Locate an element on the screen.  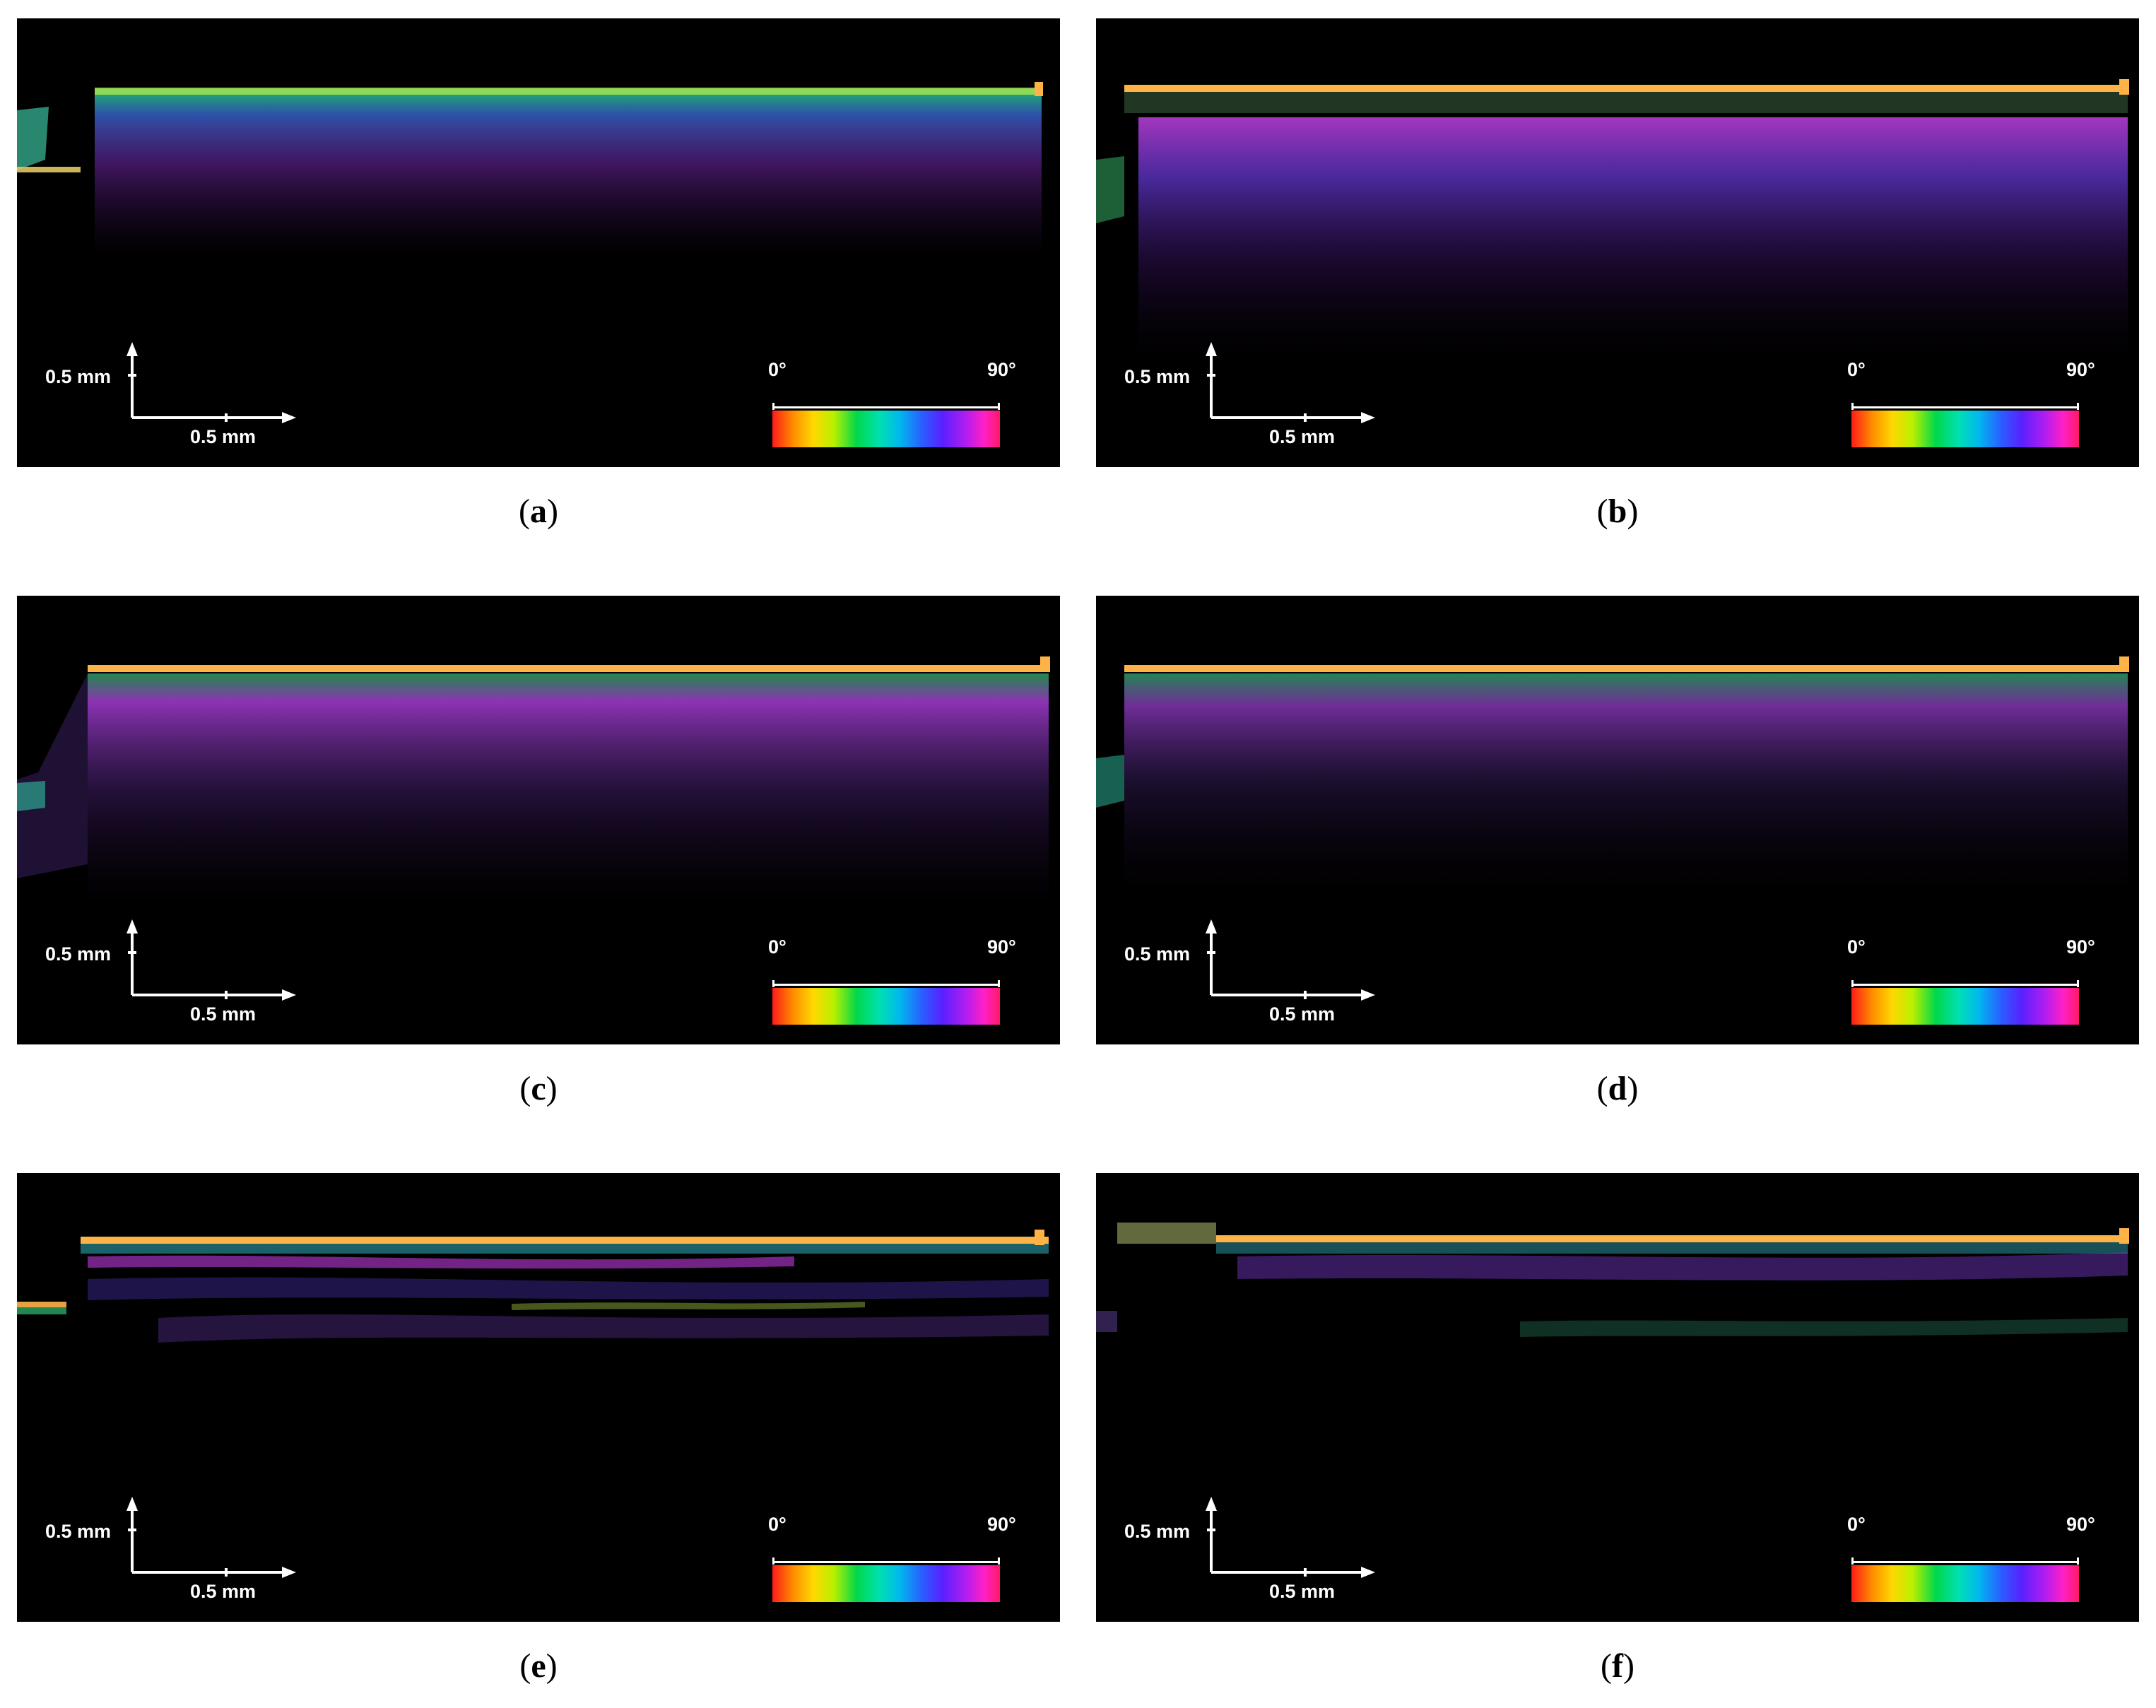
colorbar-tick-left-c is located at coordinates (773, 984).